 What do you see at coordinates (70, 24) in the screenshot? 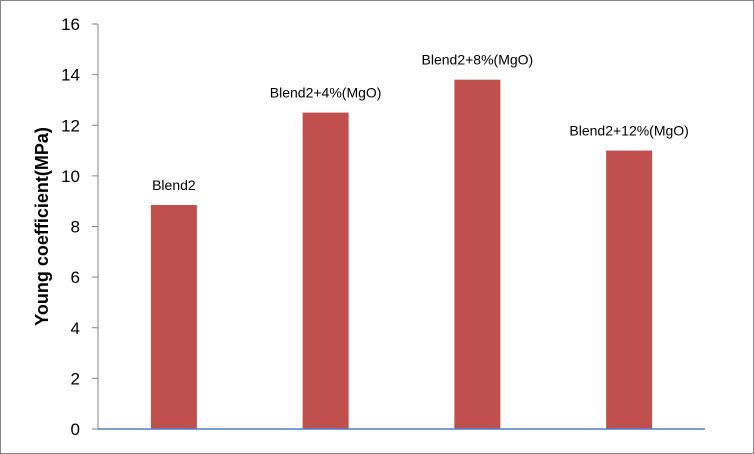
I see `y-tick-label: 16` at bounding box center [70, 24].